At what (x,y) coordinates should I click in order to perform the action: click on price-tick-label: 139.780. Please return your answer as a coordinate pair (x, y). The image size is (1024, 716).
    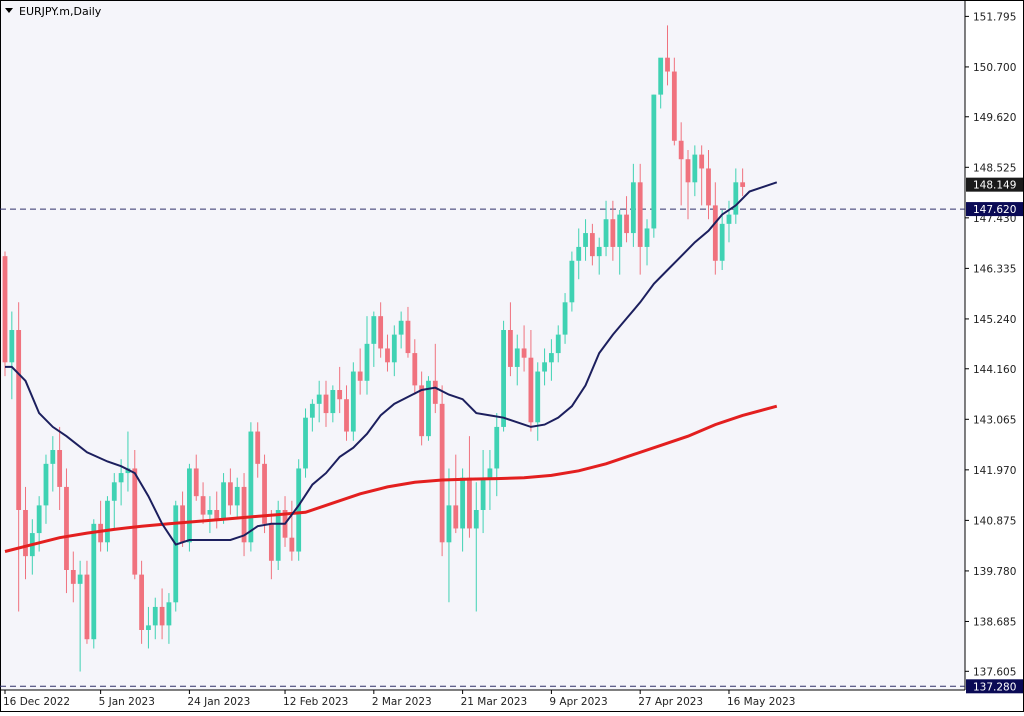
    Looking at the image, I should click on (994, 572).